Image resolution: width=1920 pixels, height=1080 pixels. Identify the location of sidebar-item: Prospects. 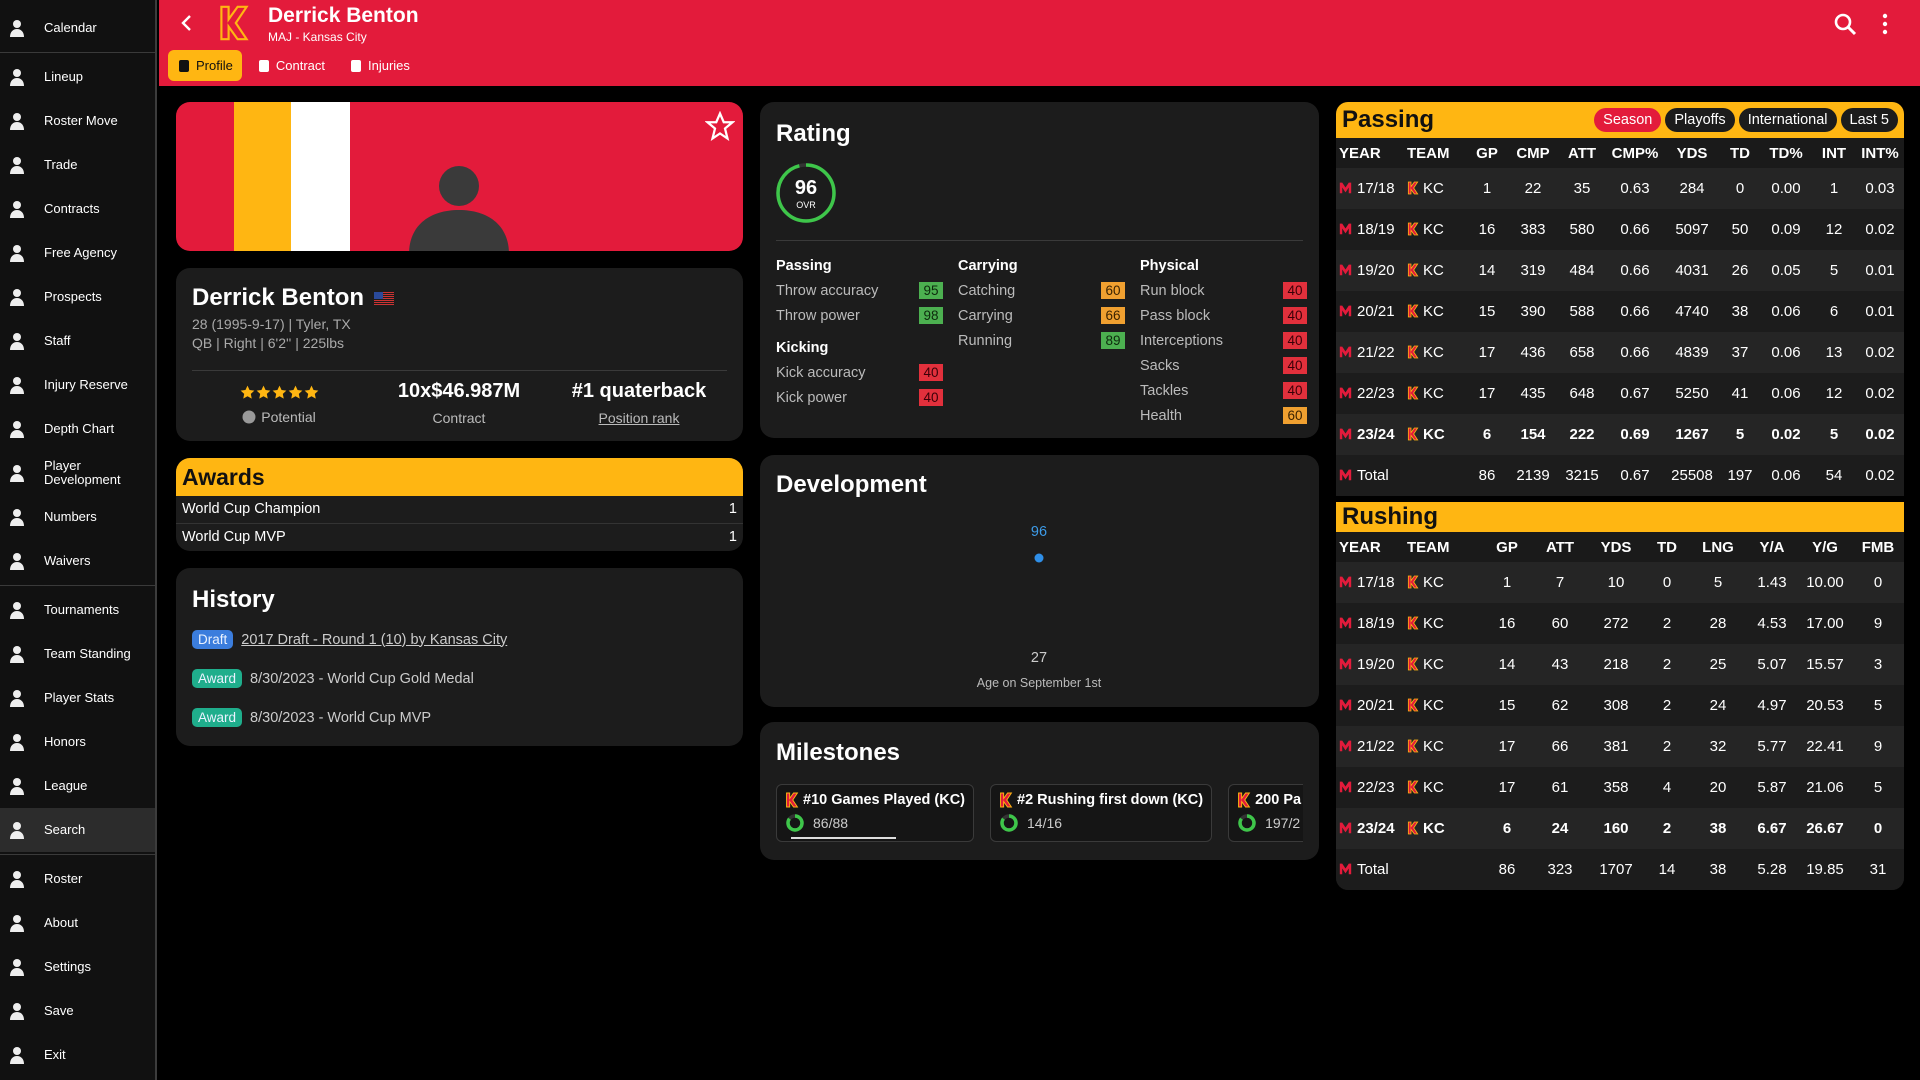
(77, 297).